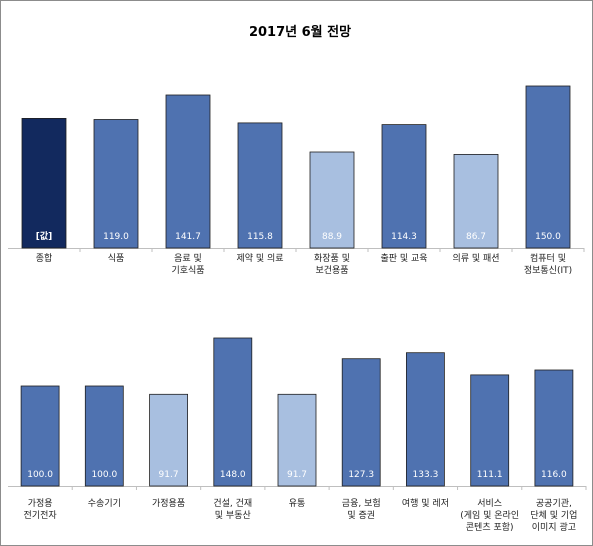  What do you see at coordinates (476, 237) in the screenshot?
I see `data-label: 86.7` at bounding box center [476, 237].